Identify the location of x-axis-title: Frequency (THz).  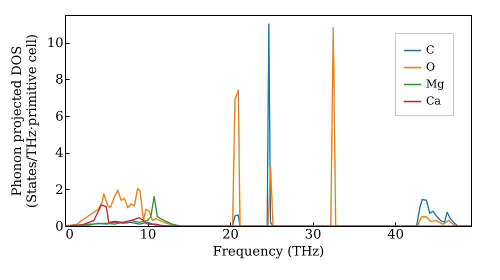
(268, 252).